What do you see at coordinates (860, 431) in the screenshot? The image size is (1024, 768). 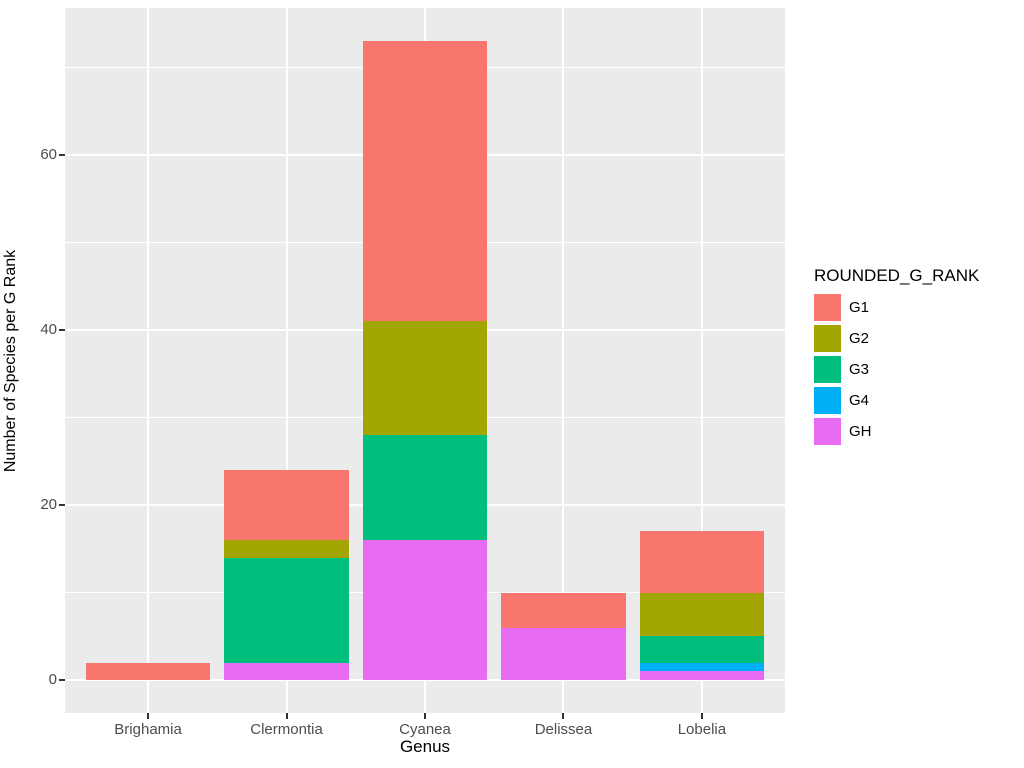 I see `legend-label: GH` at bounding box center [860, 431].